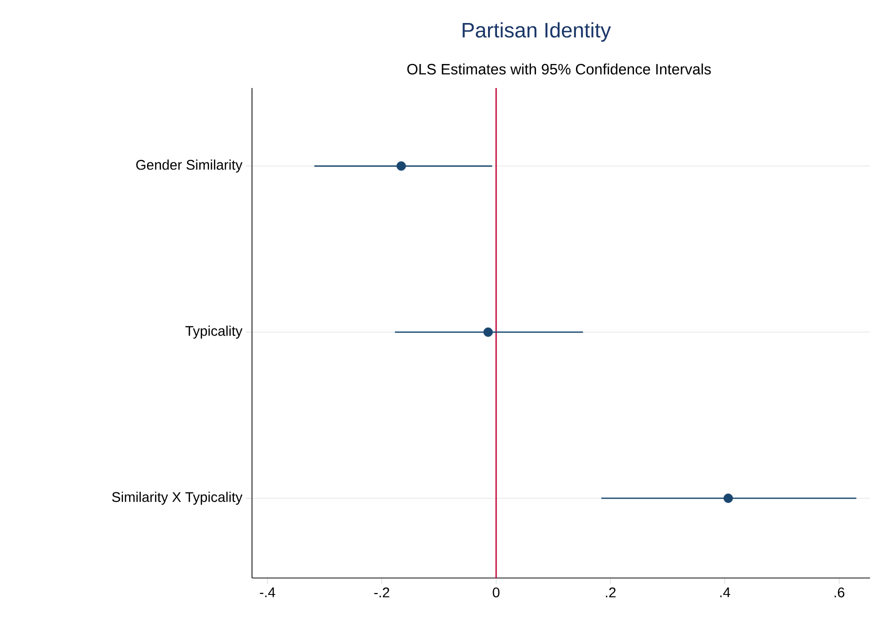 The height and width of the screenshot is (624, 881). Describe the element at coordinates (611, 593) in the screenshot. I see `x-tick-label: .2` at that location.